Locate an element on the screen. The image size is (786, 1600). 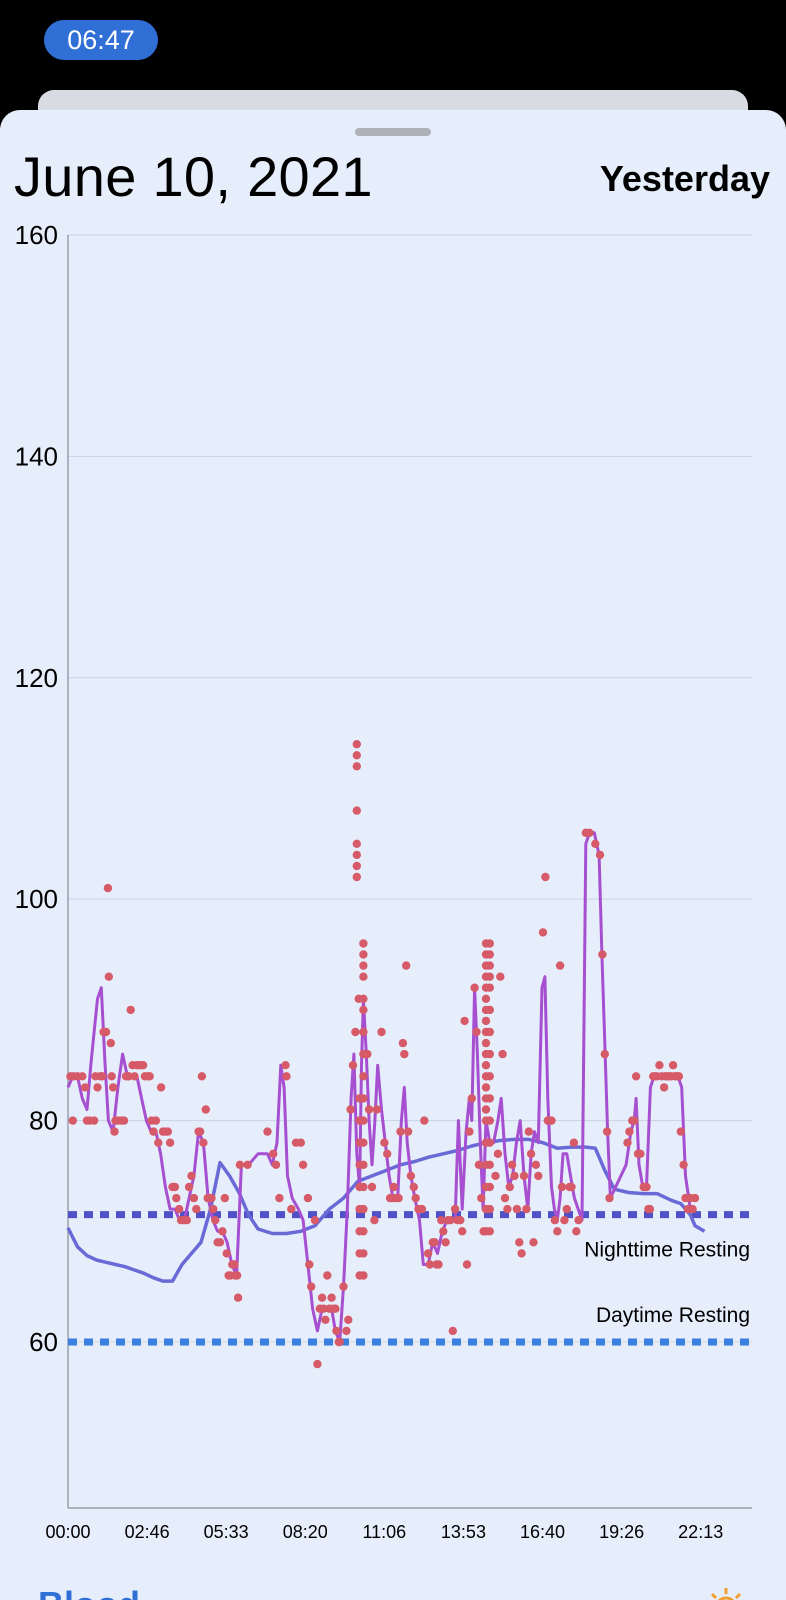
x-tick-label: 08:20 is located at coordinates (305, 1532).